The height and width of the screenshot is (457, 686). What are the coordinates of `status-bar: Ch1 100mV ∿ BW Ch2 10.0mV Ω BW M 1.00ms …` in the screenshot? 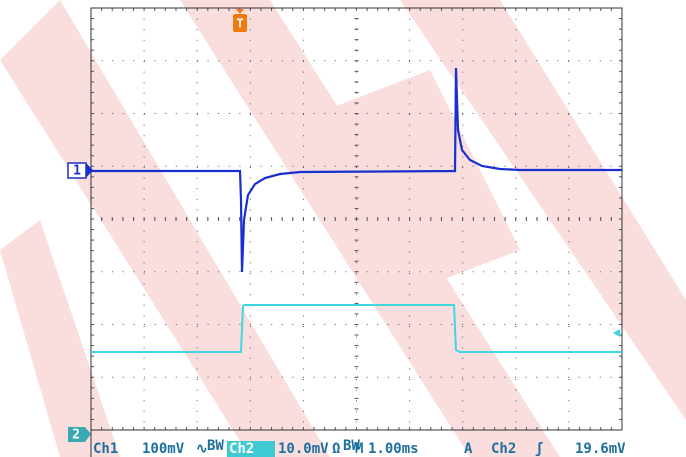 It's located at (358, 443).